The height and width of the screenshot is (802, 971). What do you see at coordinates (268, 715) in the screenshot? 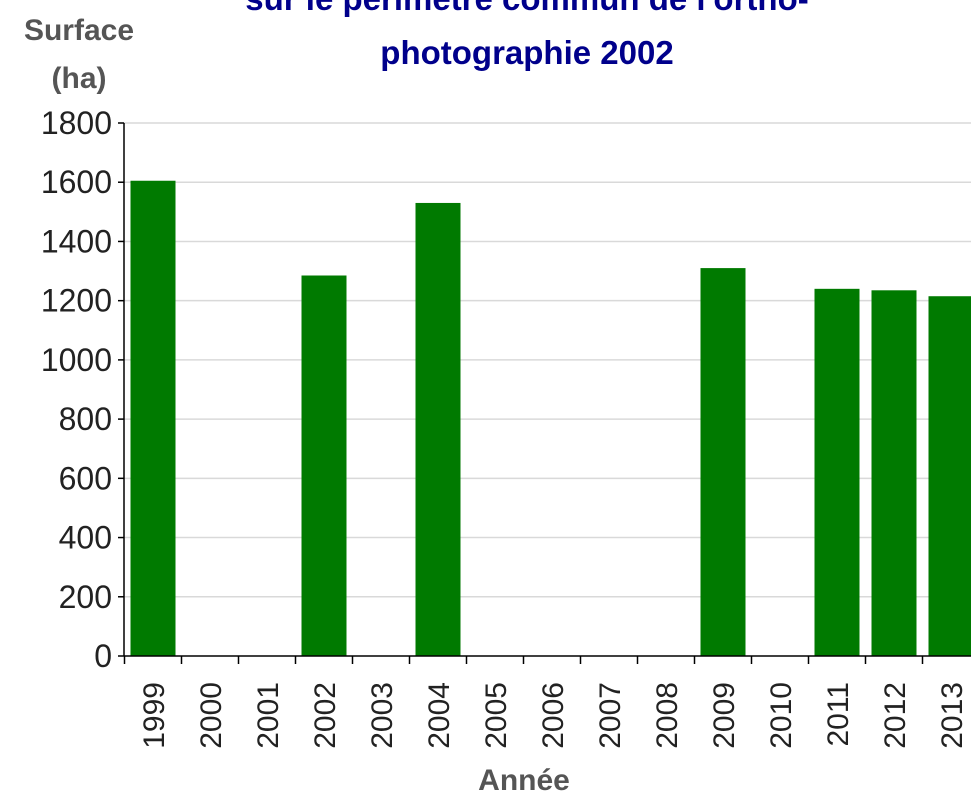
I see `x-tick-label-2001: 2001` at bounding box center [268, 715].